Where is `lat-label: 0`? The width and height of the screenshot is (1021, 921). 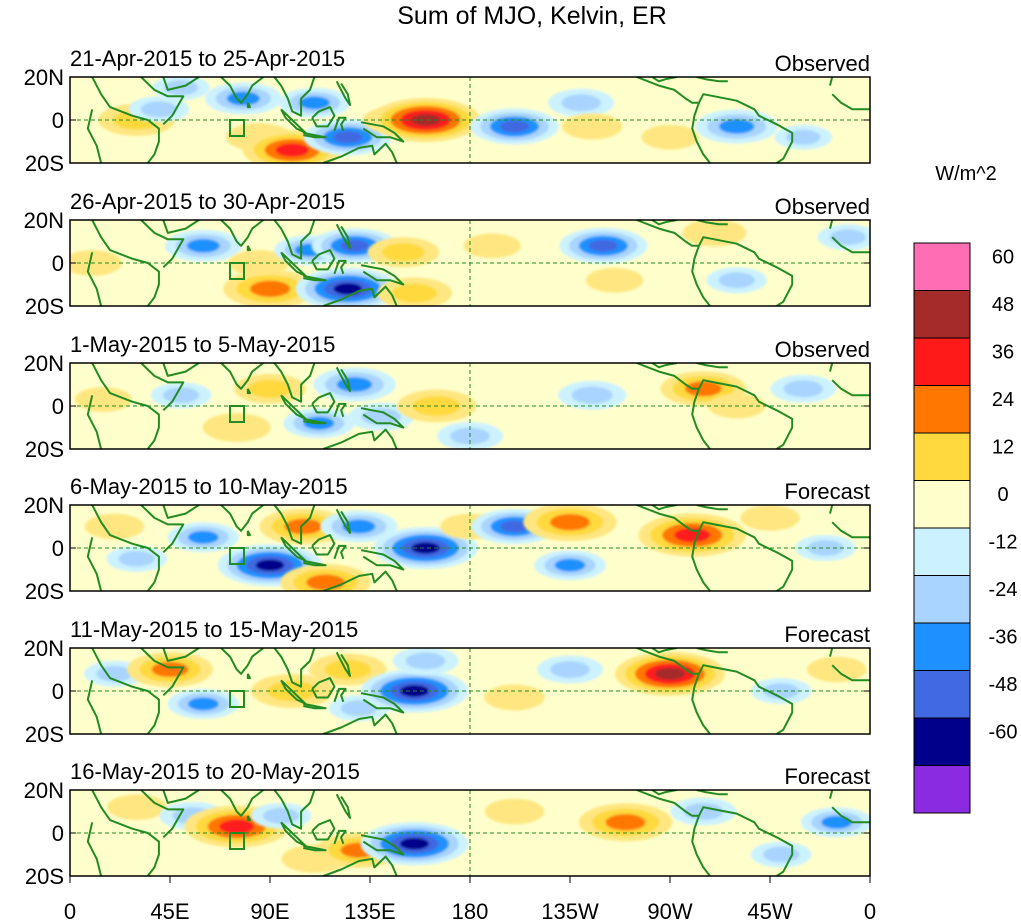
lat-label: 0 is located at coordinates (58, 548).